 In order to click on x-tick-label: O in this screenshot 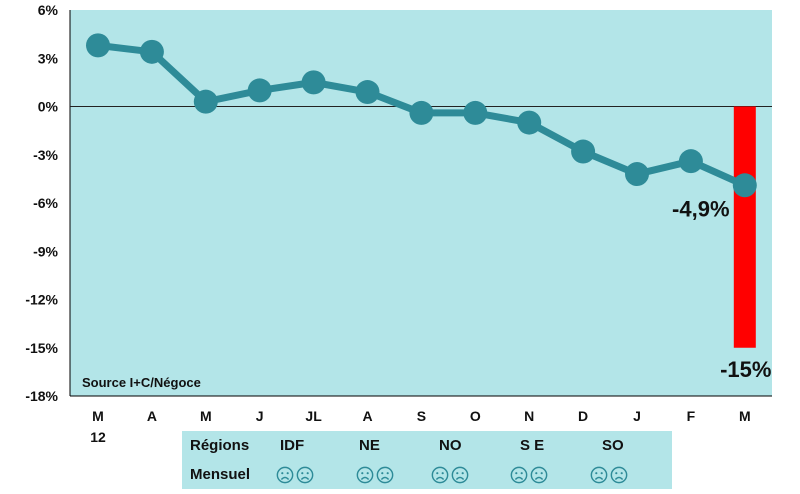, I will do `click(475, 416)`.